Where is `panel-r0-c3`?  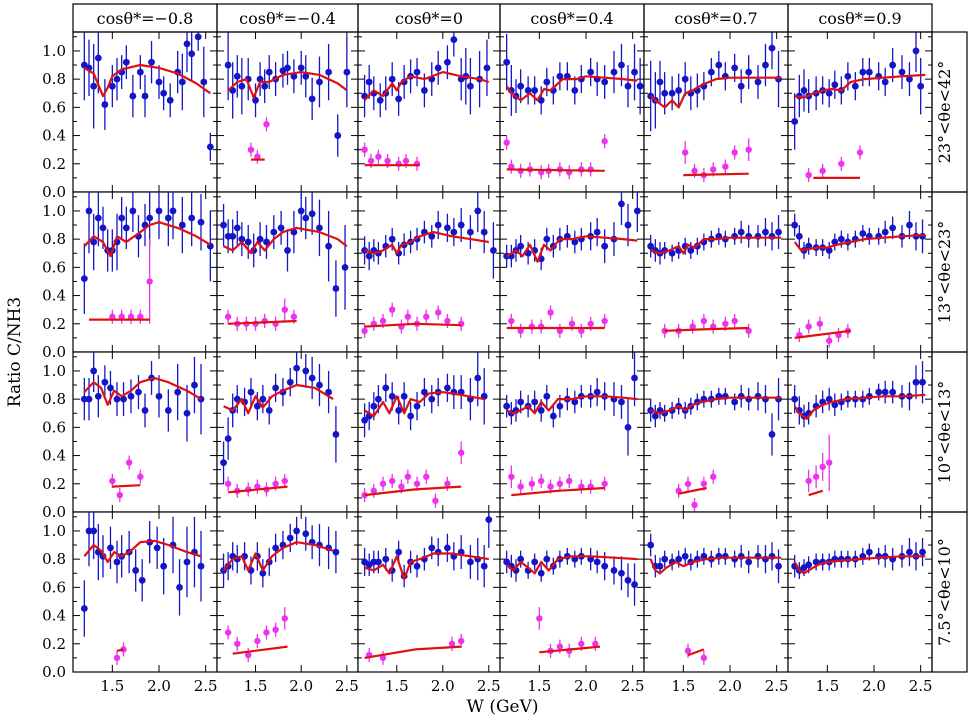
panel-r0-c3 is located at coordinates (572, 112).